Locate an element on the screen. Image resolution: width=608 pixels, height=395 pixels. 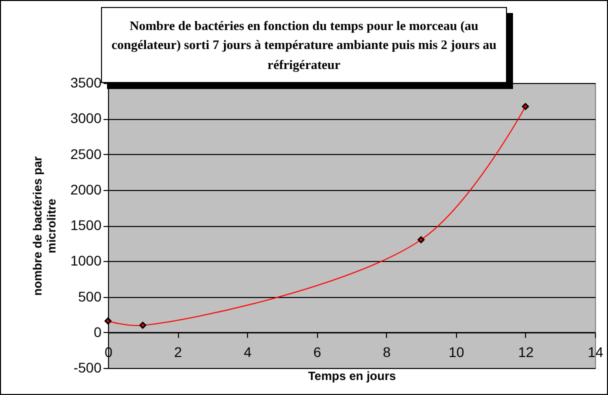
y-tick-label: 0 is located at coordinates (98, 332).